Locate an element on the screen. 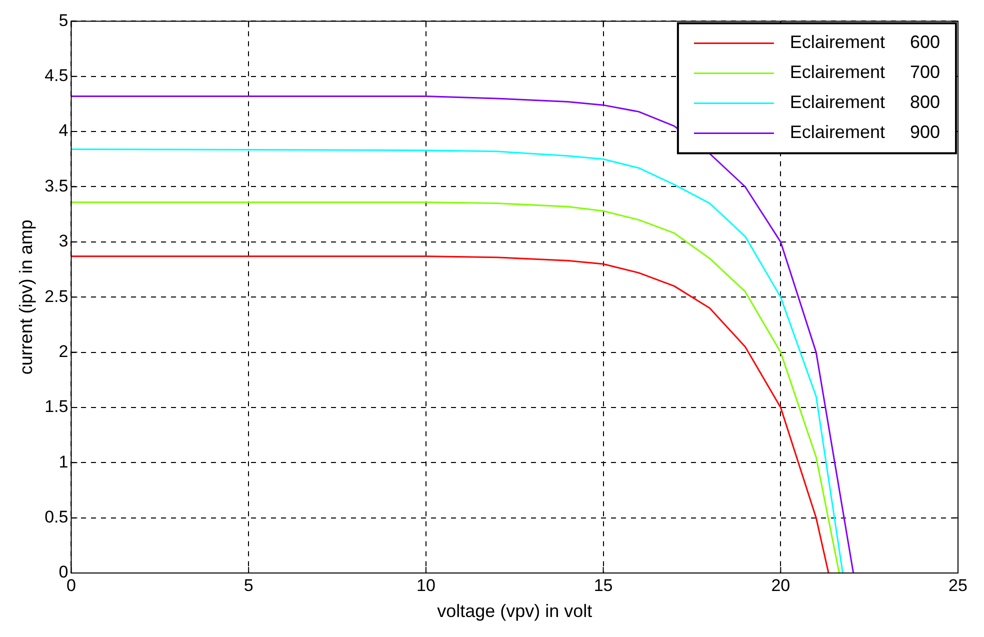  y-tick-label: 1.5 is located at coordinates (56, 406).